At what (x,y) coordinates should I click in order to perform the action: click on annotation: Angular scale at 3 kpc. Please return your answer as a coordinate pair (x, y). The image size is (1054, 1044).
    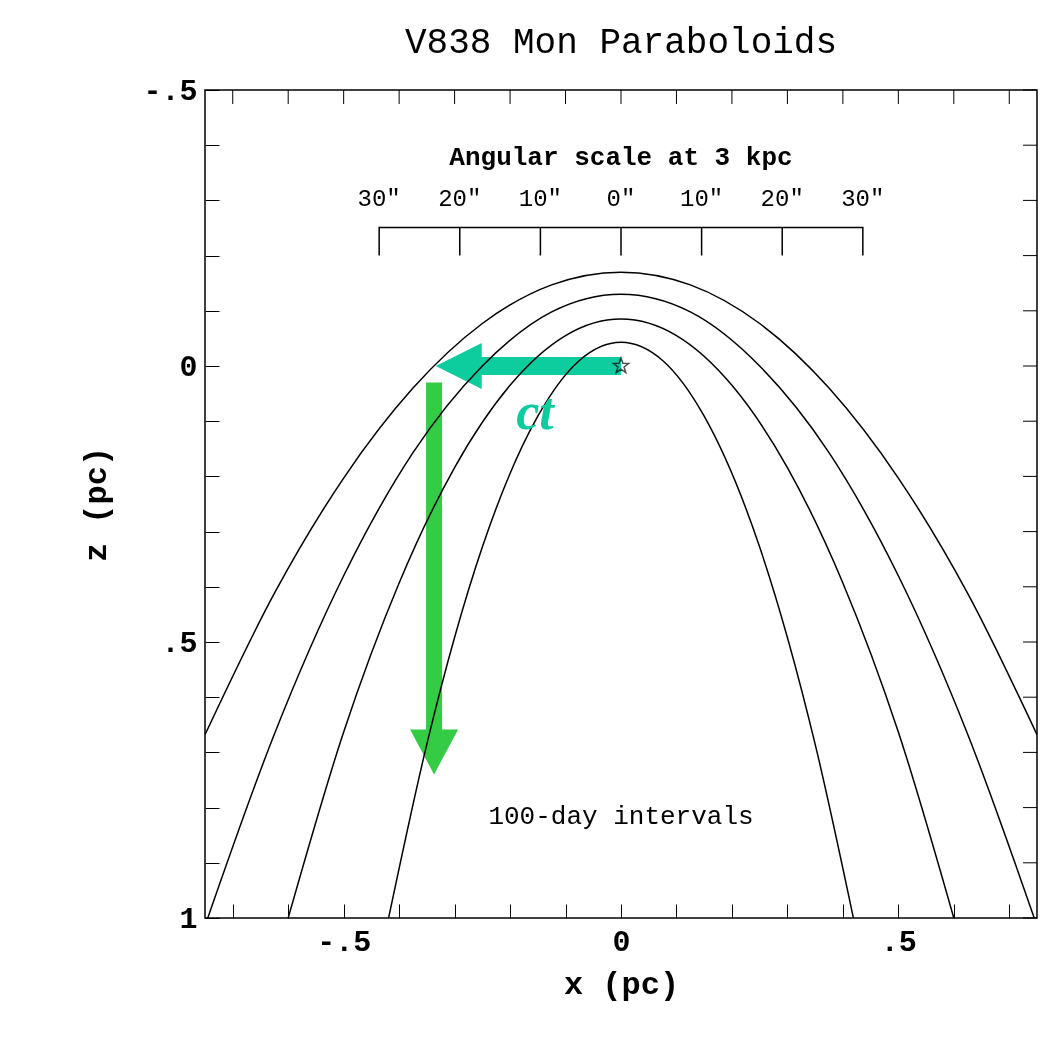
    Looking at the image, I should click on (621, 157).